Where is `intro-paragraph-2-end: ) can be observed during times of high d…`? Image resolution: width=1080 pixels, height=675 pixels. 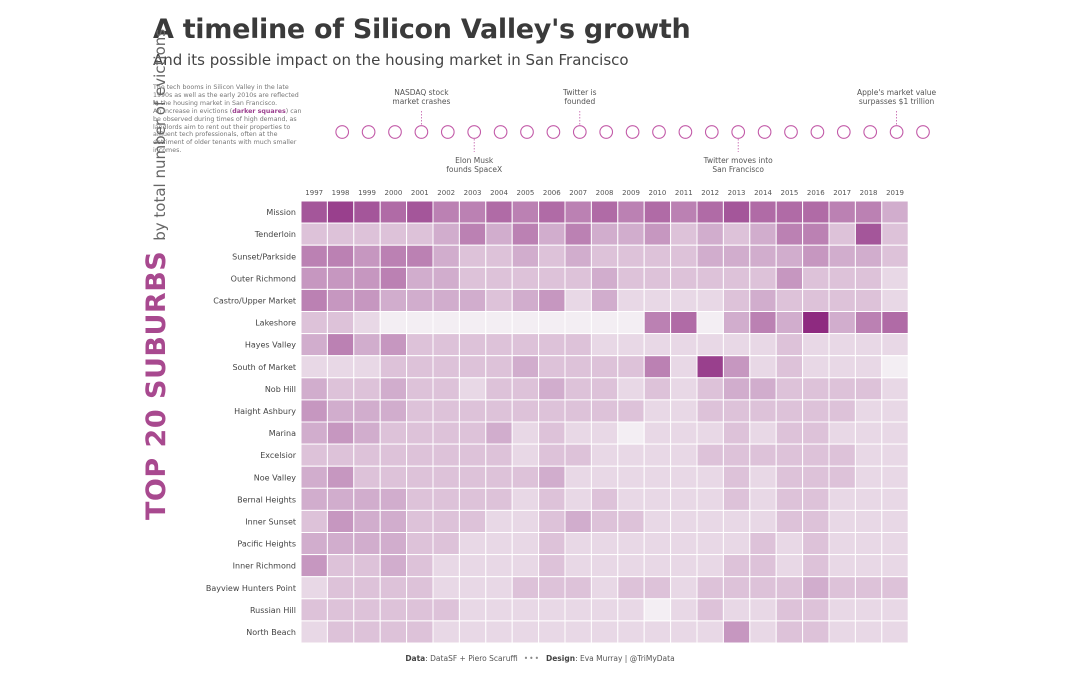
intro-paragraph-2-end: ) can be observed during times of high d… is located at coordinates (227, 131).